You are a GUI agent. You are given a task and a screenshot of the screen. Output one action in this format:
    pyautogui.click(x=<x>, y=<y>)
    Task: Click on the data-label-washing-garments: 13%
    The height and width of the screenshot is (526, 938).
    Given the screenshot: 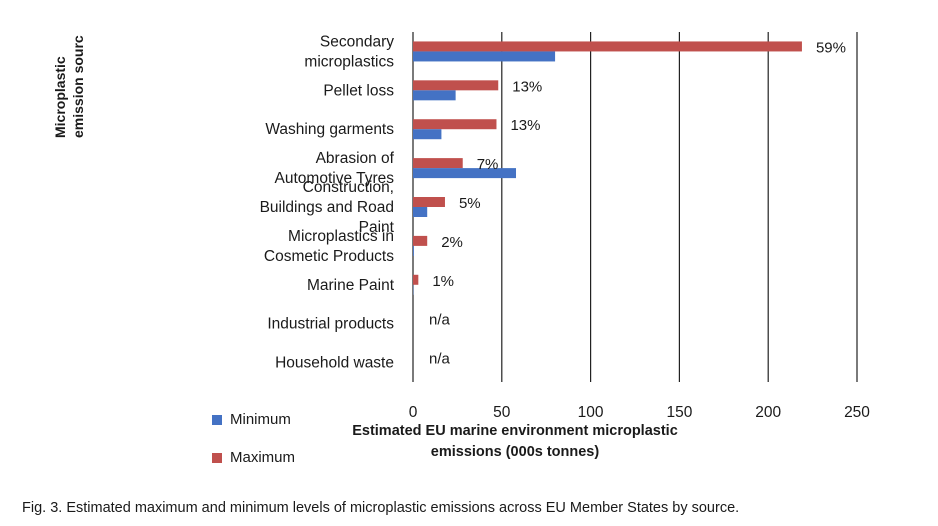 What is the action you would take?
    pyautogui.click(x=525, y=125)
    